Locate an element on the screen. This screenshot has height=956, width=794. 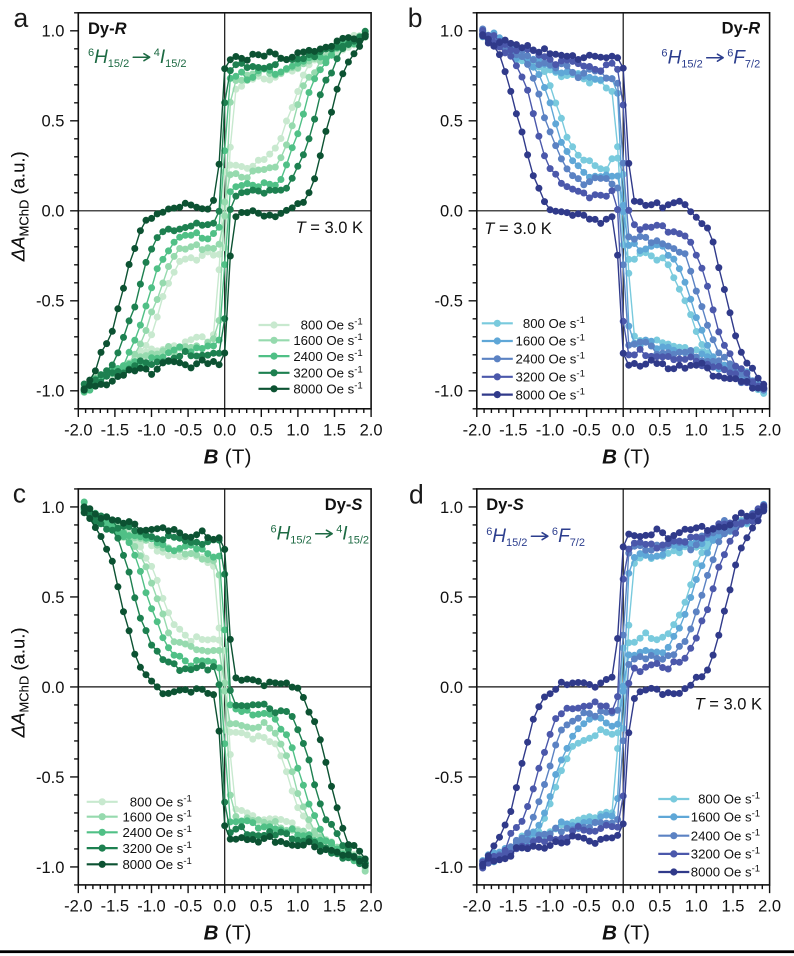
svg-text: 1600 is located at coordinates (705, 817).